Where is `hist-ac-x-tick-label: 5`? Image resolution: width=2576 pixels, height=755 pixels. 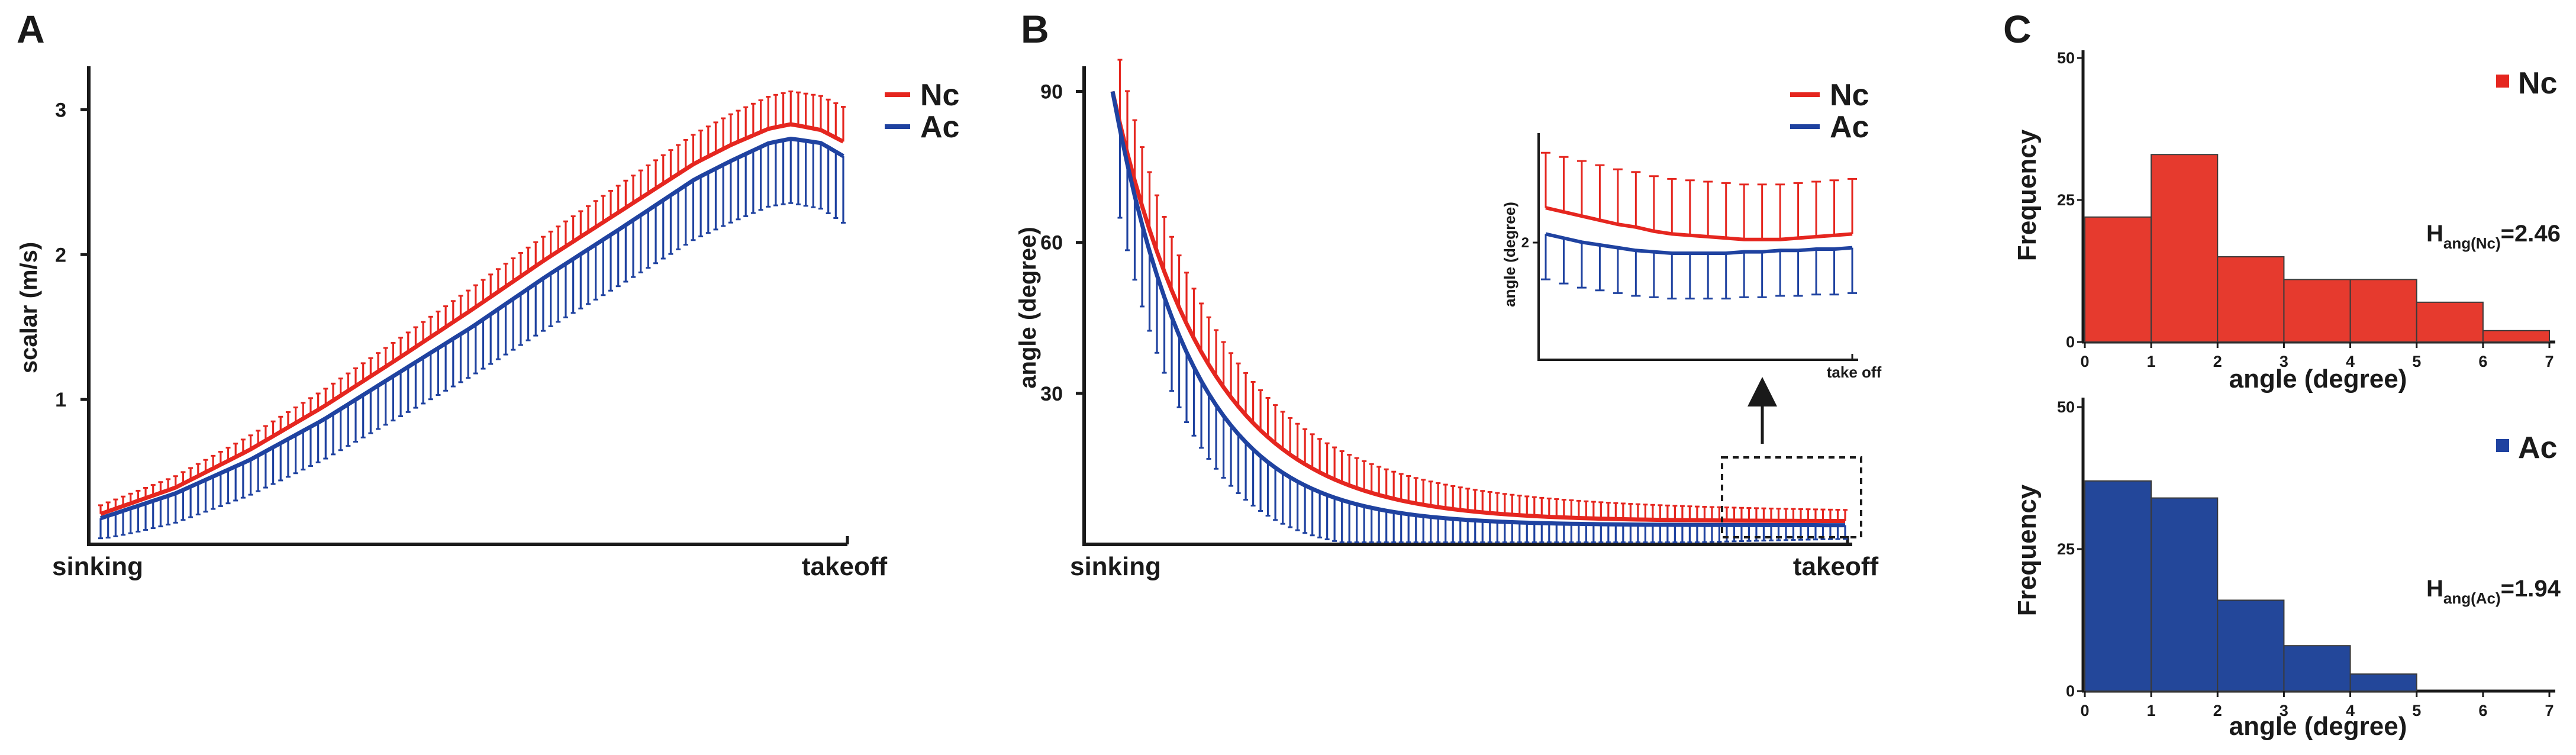
hist-ac-x-tick-label: 5 is located at coordinates (2416, 710).